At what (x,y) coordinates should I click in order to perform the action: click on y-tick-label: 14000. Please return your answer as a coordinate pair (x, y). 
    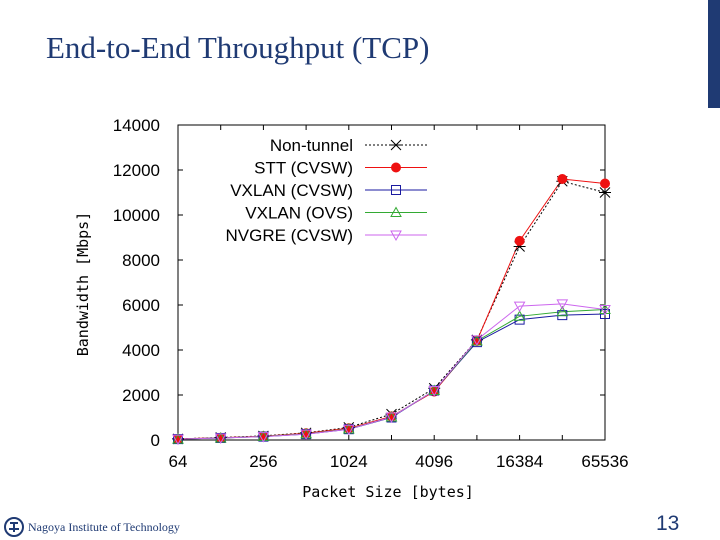
    Looking at the image, I should click on (136, 125).